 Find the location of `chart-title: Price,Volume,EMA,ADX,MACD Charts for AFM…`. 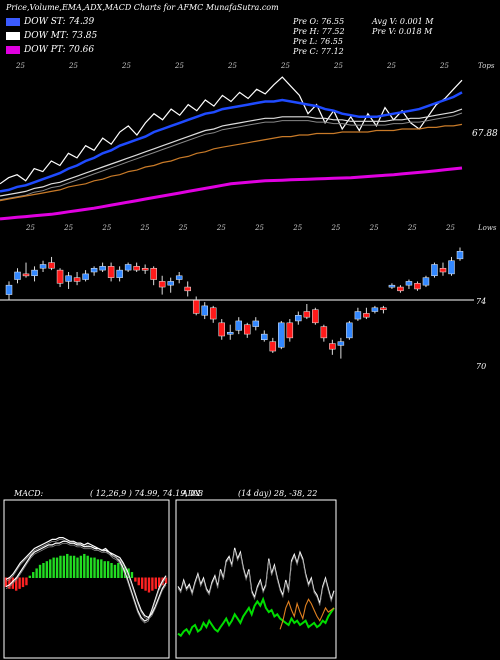

chart-title: Price,Volume,EMA,ADX,MACD Charts for AFM… is located at coordinates (142, 7).